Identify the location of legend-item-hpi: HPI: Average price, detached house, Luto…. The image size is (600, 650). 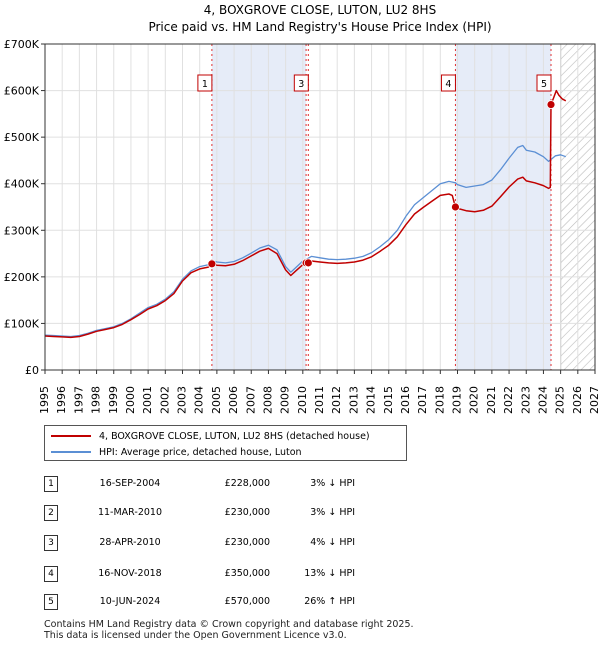
(176, 452).